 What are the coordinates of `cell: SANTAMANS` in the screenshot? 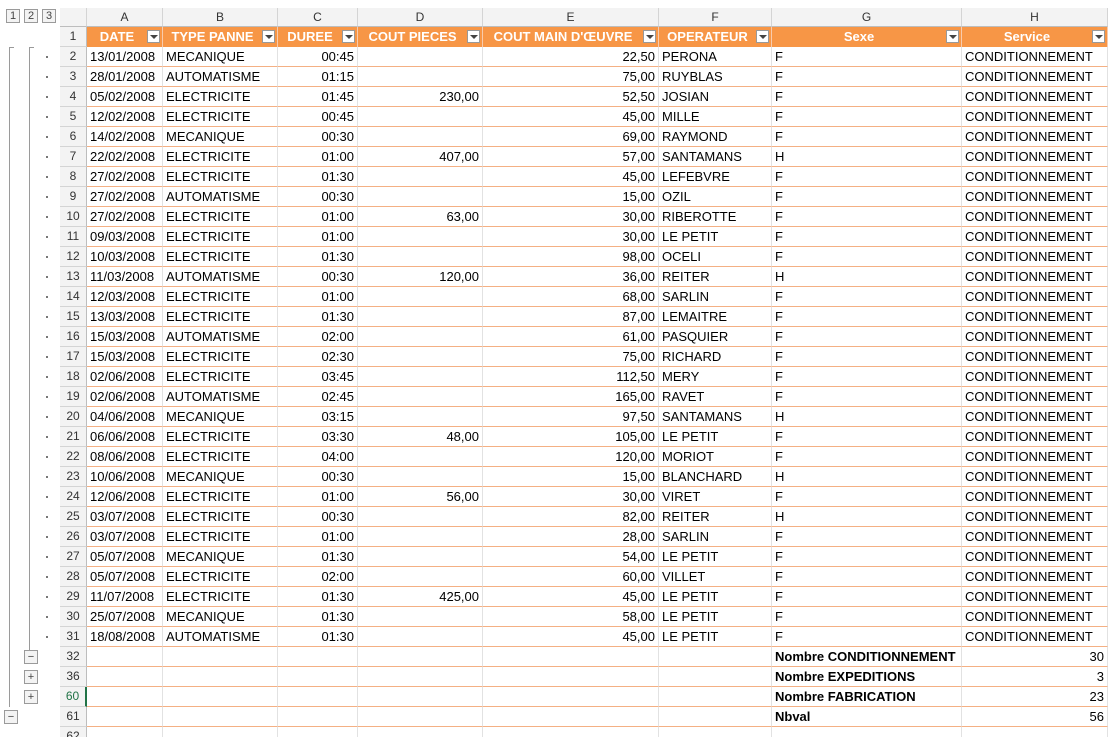 It's located at (715, 417).